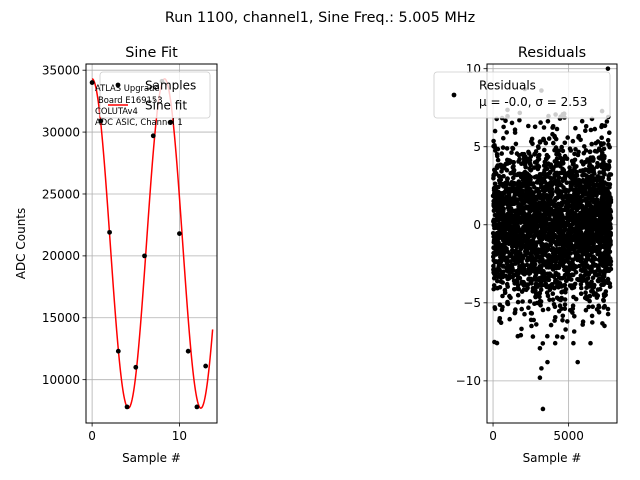 Image resolution: width=640 pixels, height=480 pixels. Describe the element at coordinates (151, 53) in the screenshot. I see `sine-fit-title: Sine Fit` at that location.